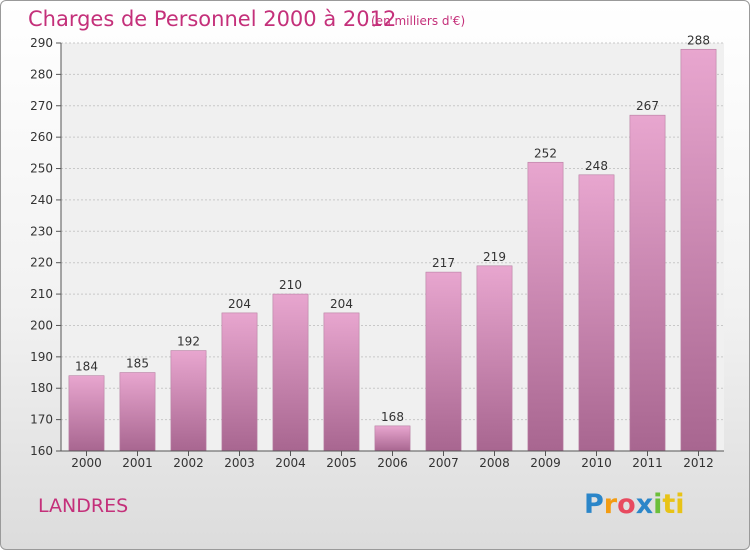 This screenshot has width=750, height=550. What do you see at coordinates (596, 166) in the screenshot?
I see `bar-value-label: 248` at bounding box center [596, 166].